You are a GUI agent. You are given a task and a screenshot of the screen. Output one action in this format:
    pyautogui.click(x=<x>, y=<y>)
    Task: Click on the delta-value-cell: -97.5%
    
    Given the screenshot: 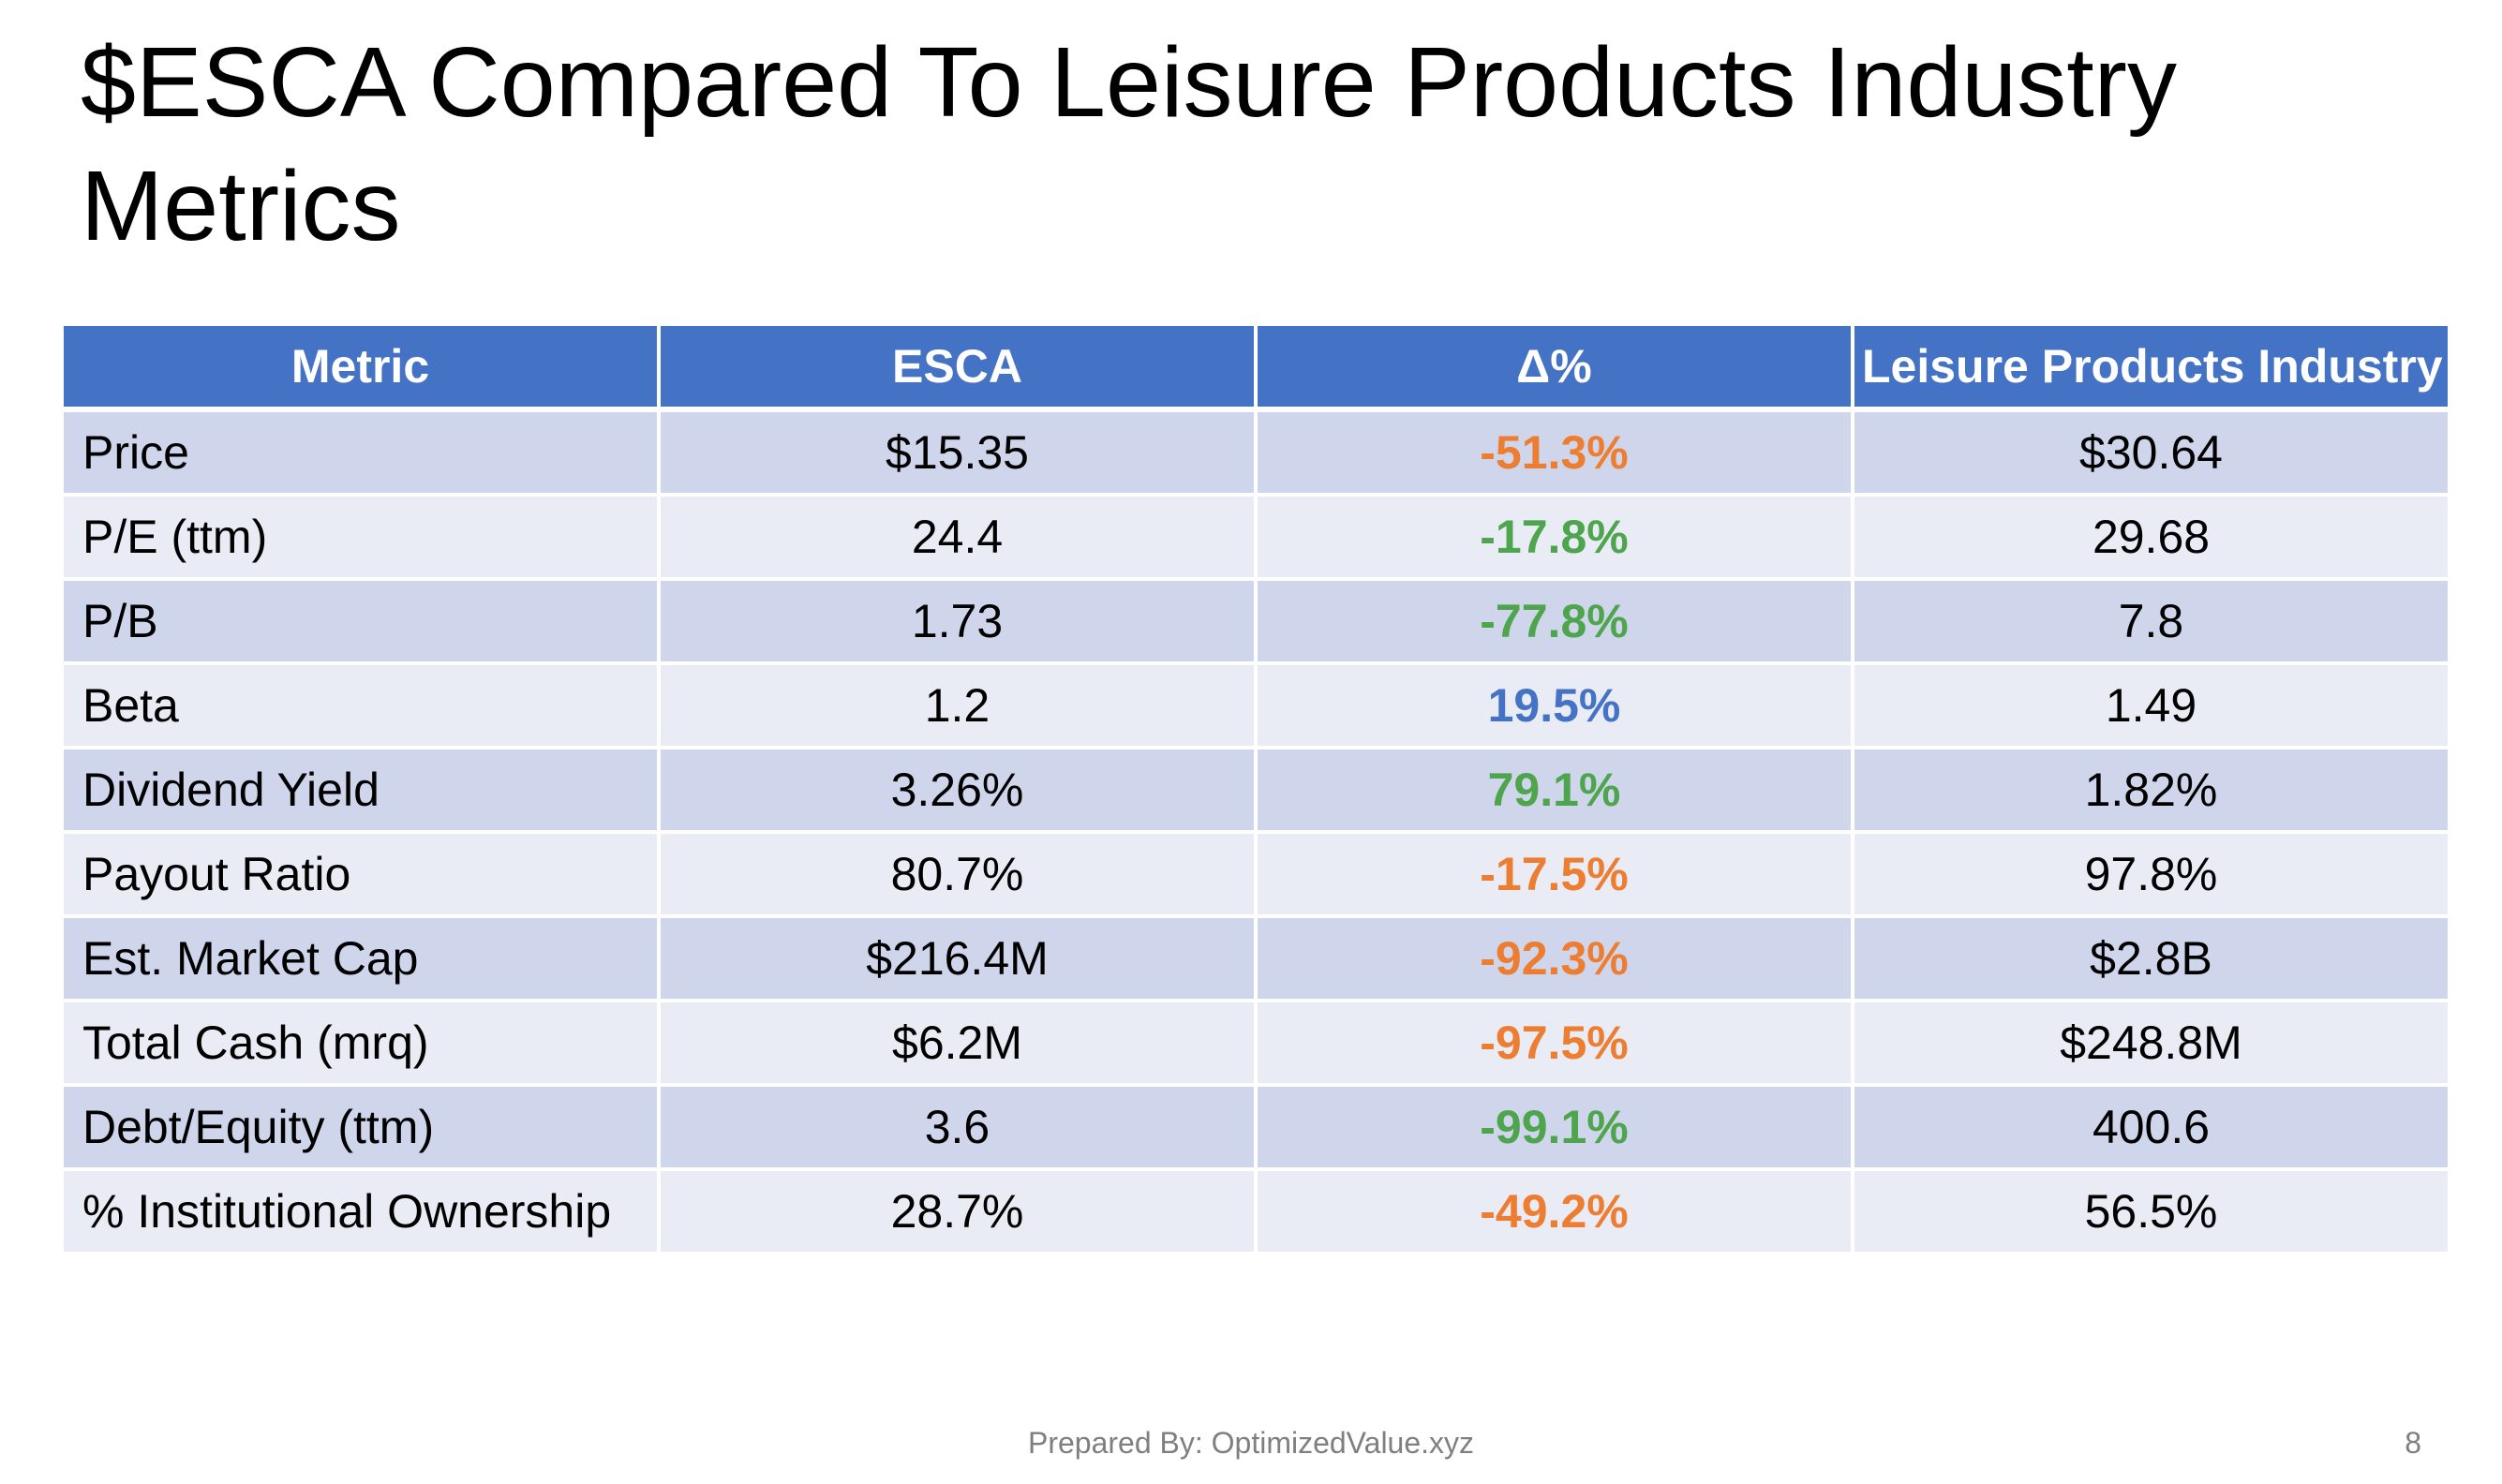 What is the action you would take?
    pyautogui.click(x=1554, y=1043)
    